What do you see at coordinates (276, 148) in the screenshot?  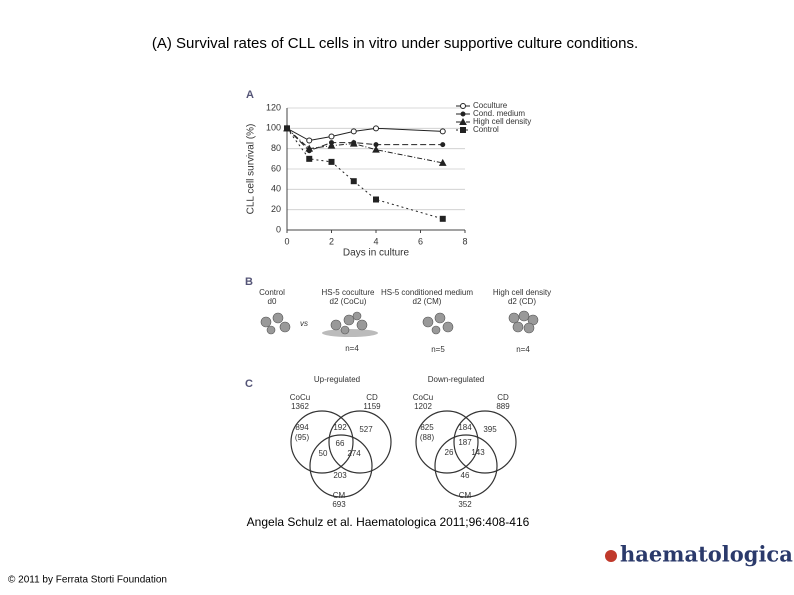 I see `y-tick-label: 80` at bounding box center [276, 148].